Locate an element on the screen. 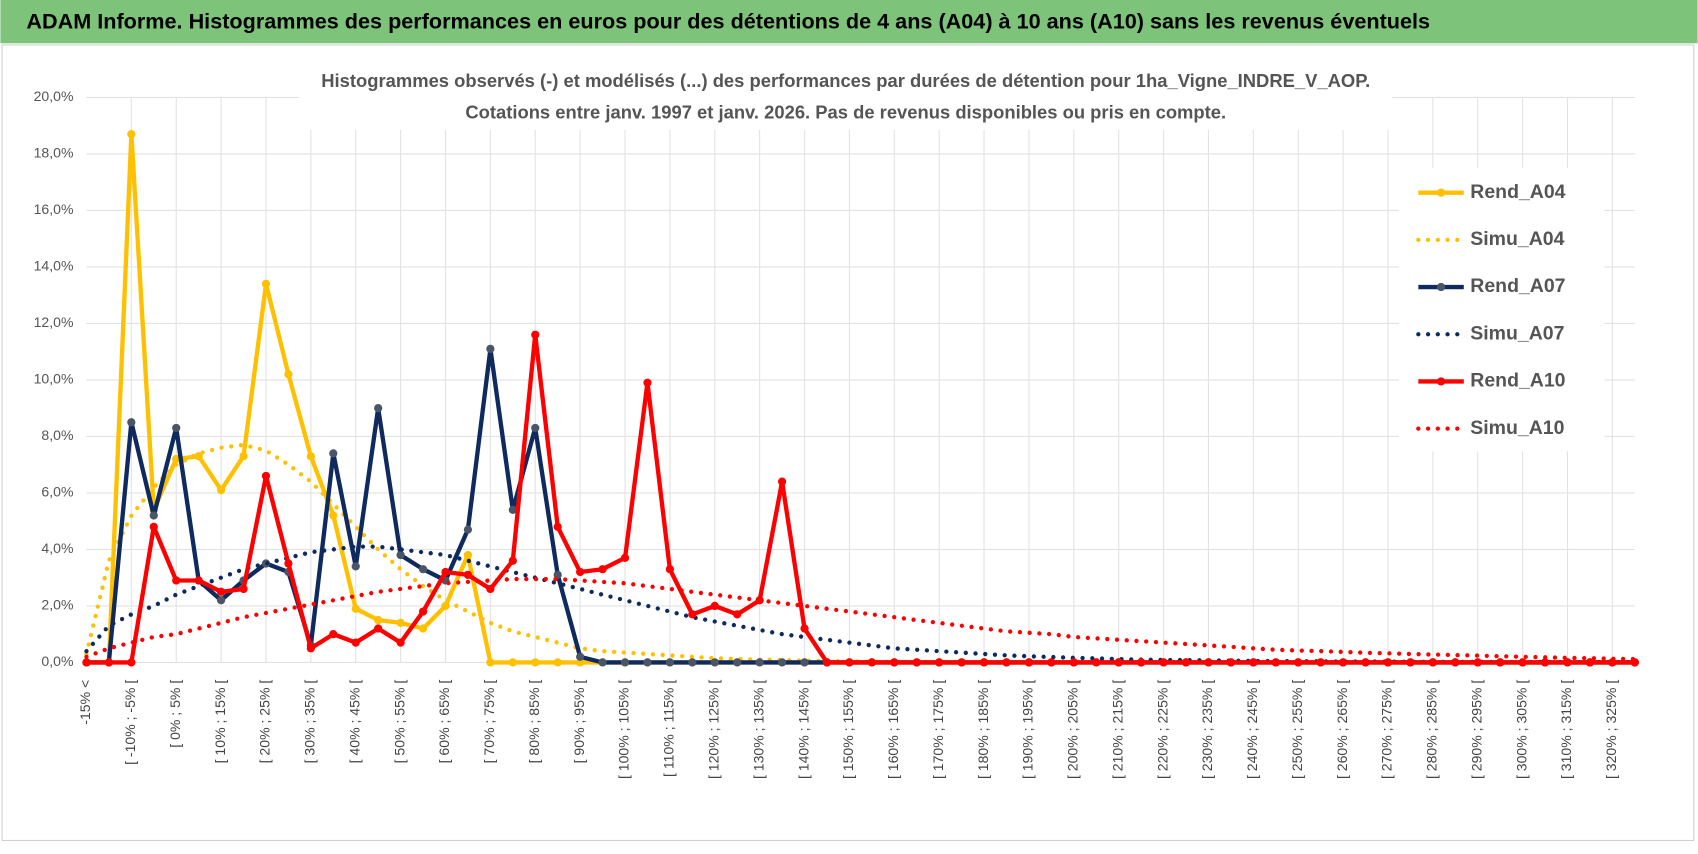  y-tick-label: 6,0% is located at coordinates (57, 492).